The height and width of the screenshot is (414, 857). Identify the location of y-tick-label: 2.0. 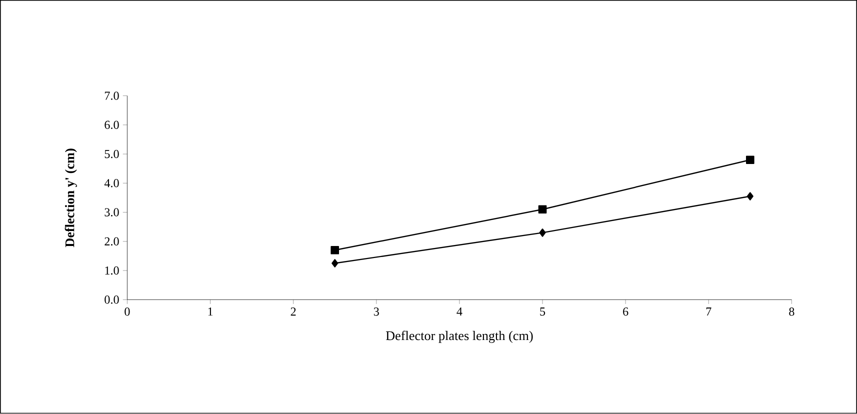
(111, 241).